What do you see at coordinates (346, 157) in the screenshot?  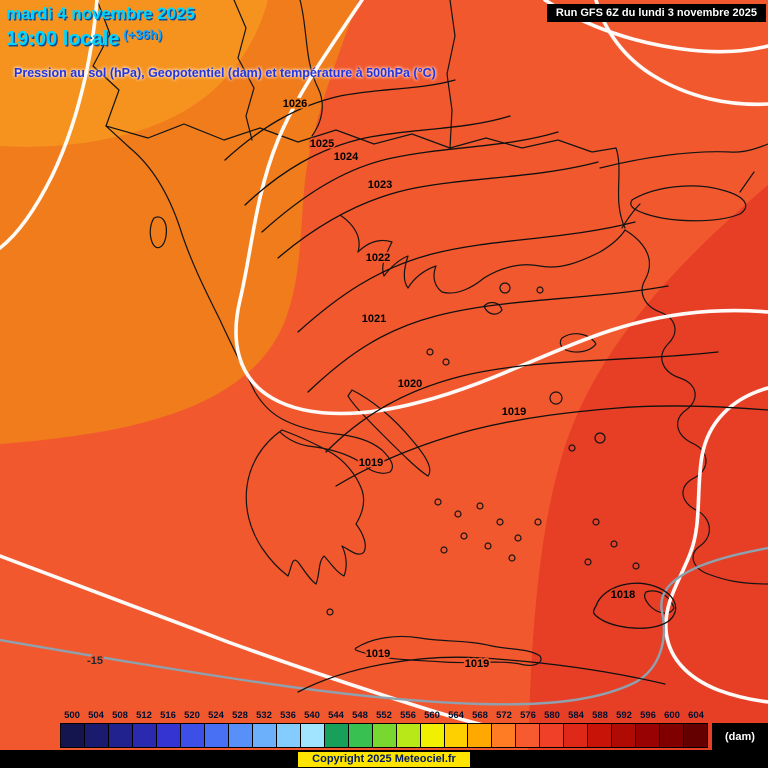 I see `isobar-label: 1024` at bounding box center [346, 157].